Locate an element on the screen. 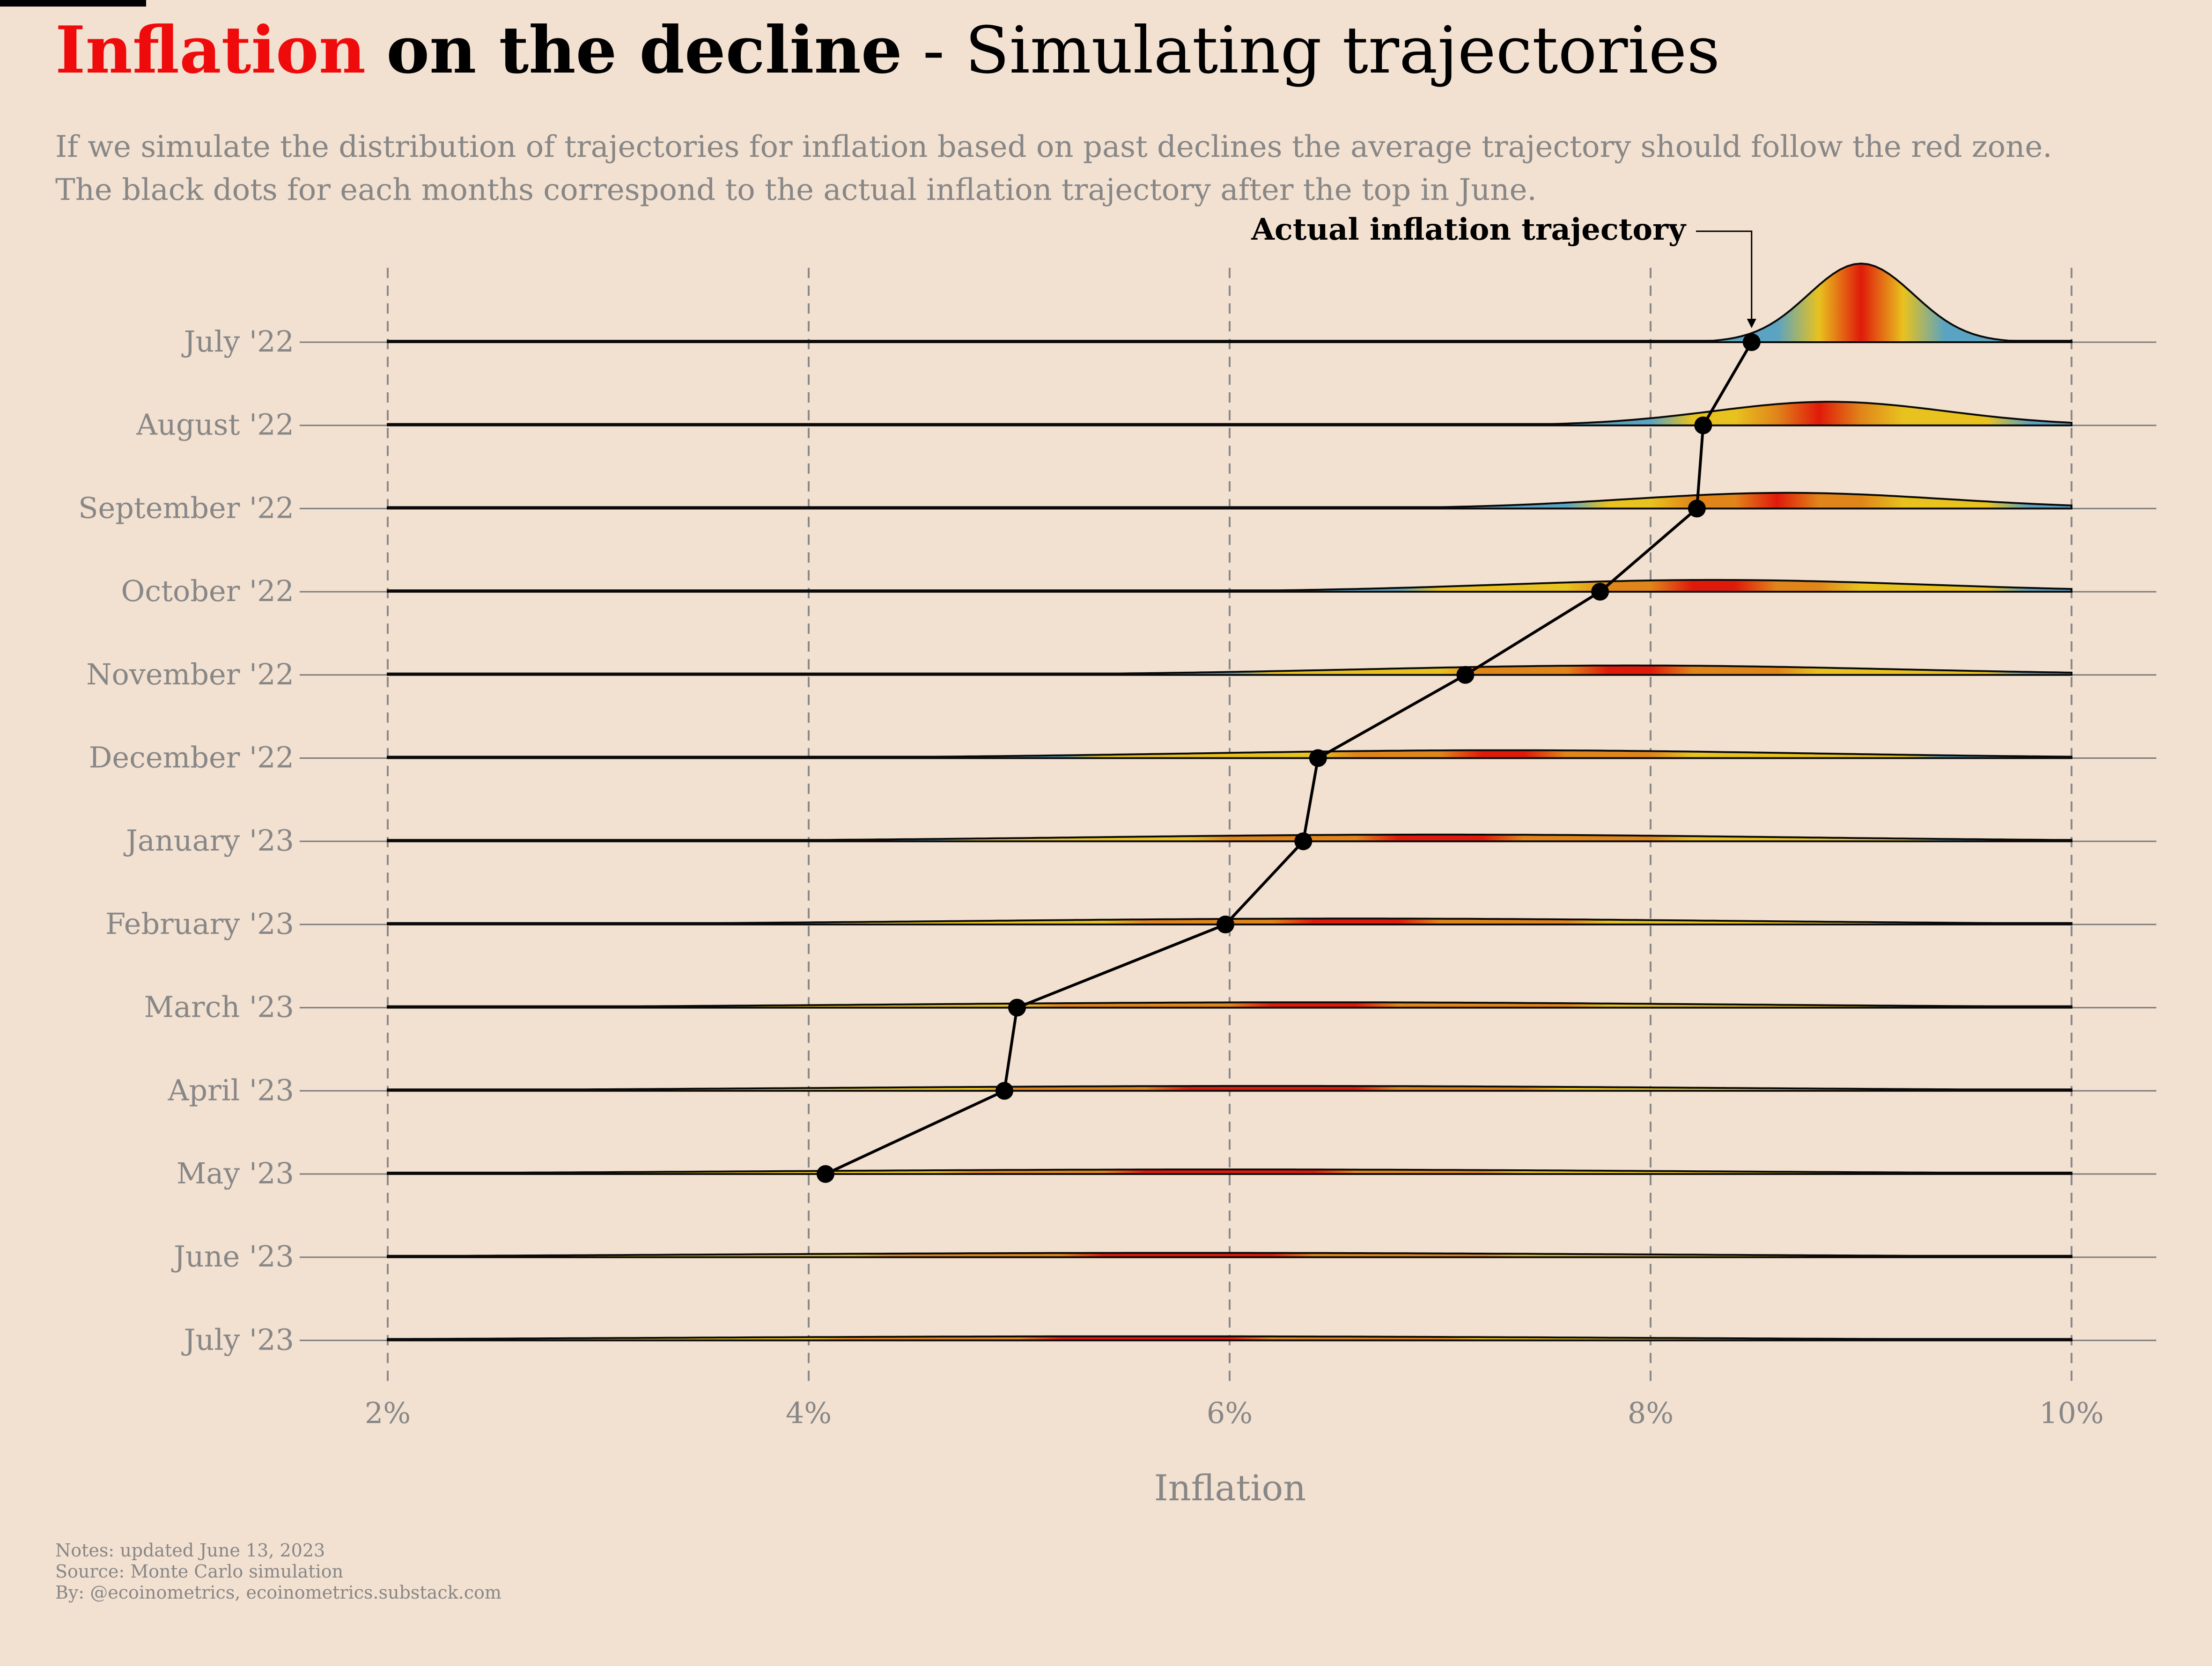 This screenshot has width=2212, height=1666. month-label: March '23 is located at coordinates (219, 1007).